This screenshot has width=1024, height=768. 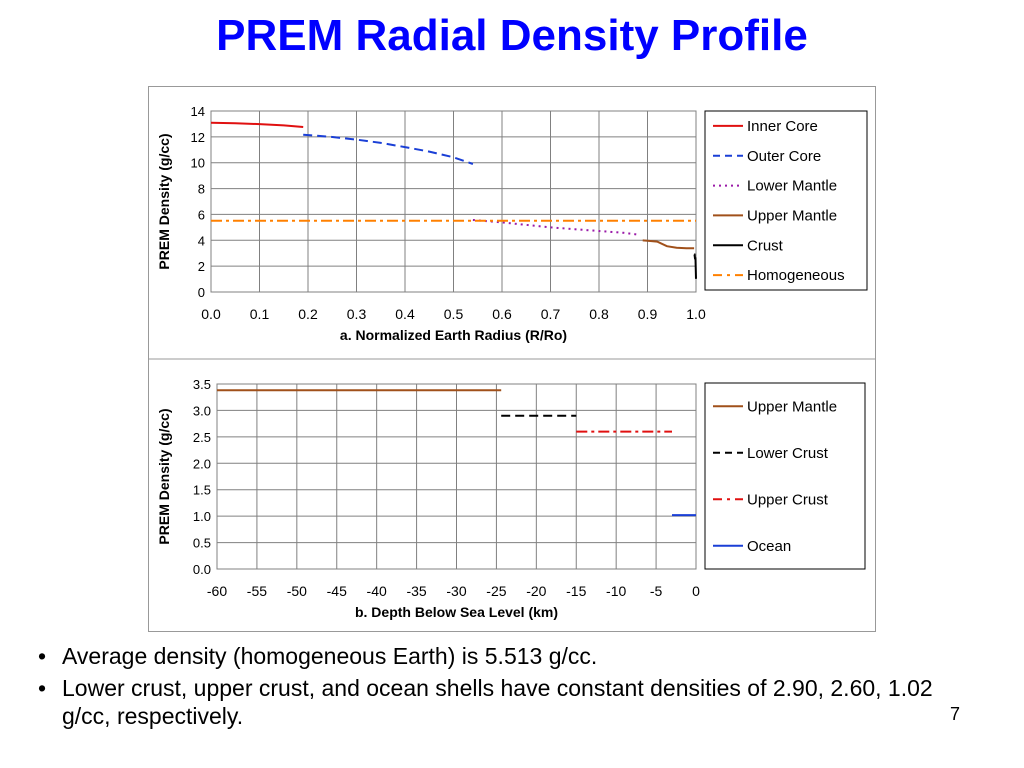 I want to click on y-tick-label: 2, so click(x=201, y=266).